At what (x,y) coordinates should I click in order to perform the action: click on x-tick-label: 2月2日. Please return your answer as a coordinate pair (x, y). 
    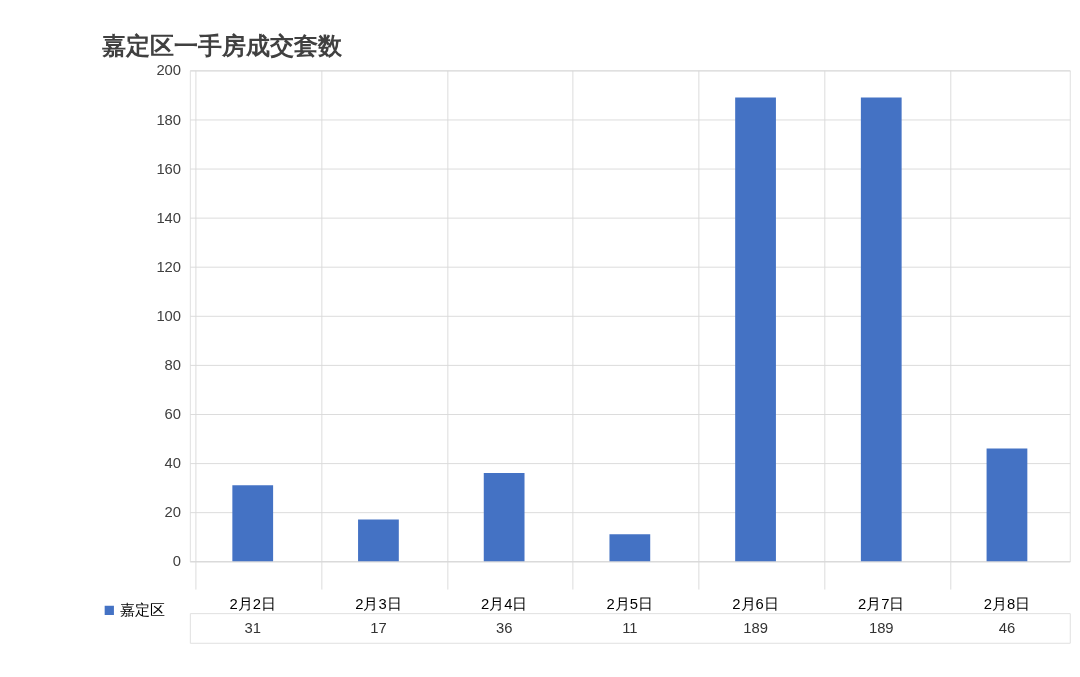
    Looking at the image, I should click on (252, 604).